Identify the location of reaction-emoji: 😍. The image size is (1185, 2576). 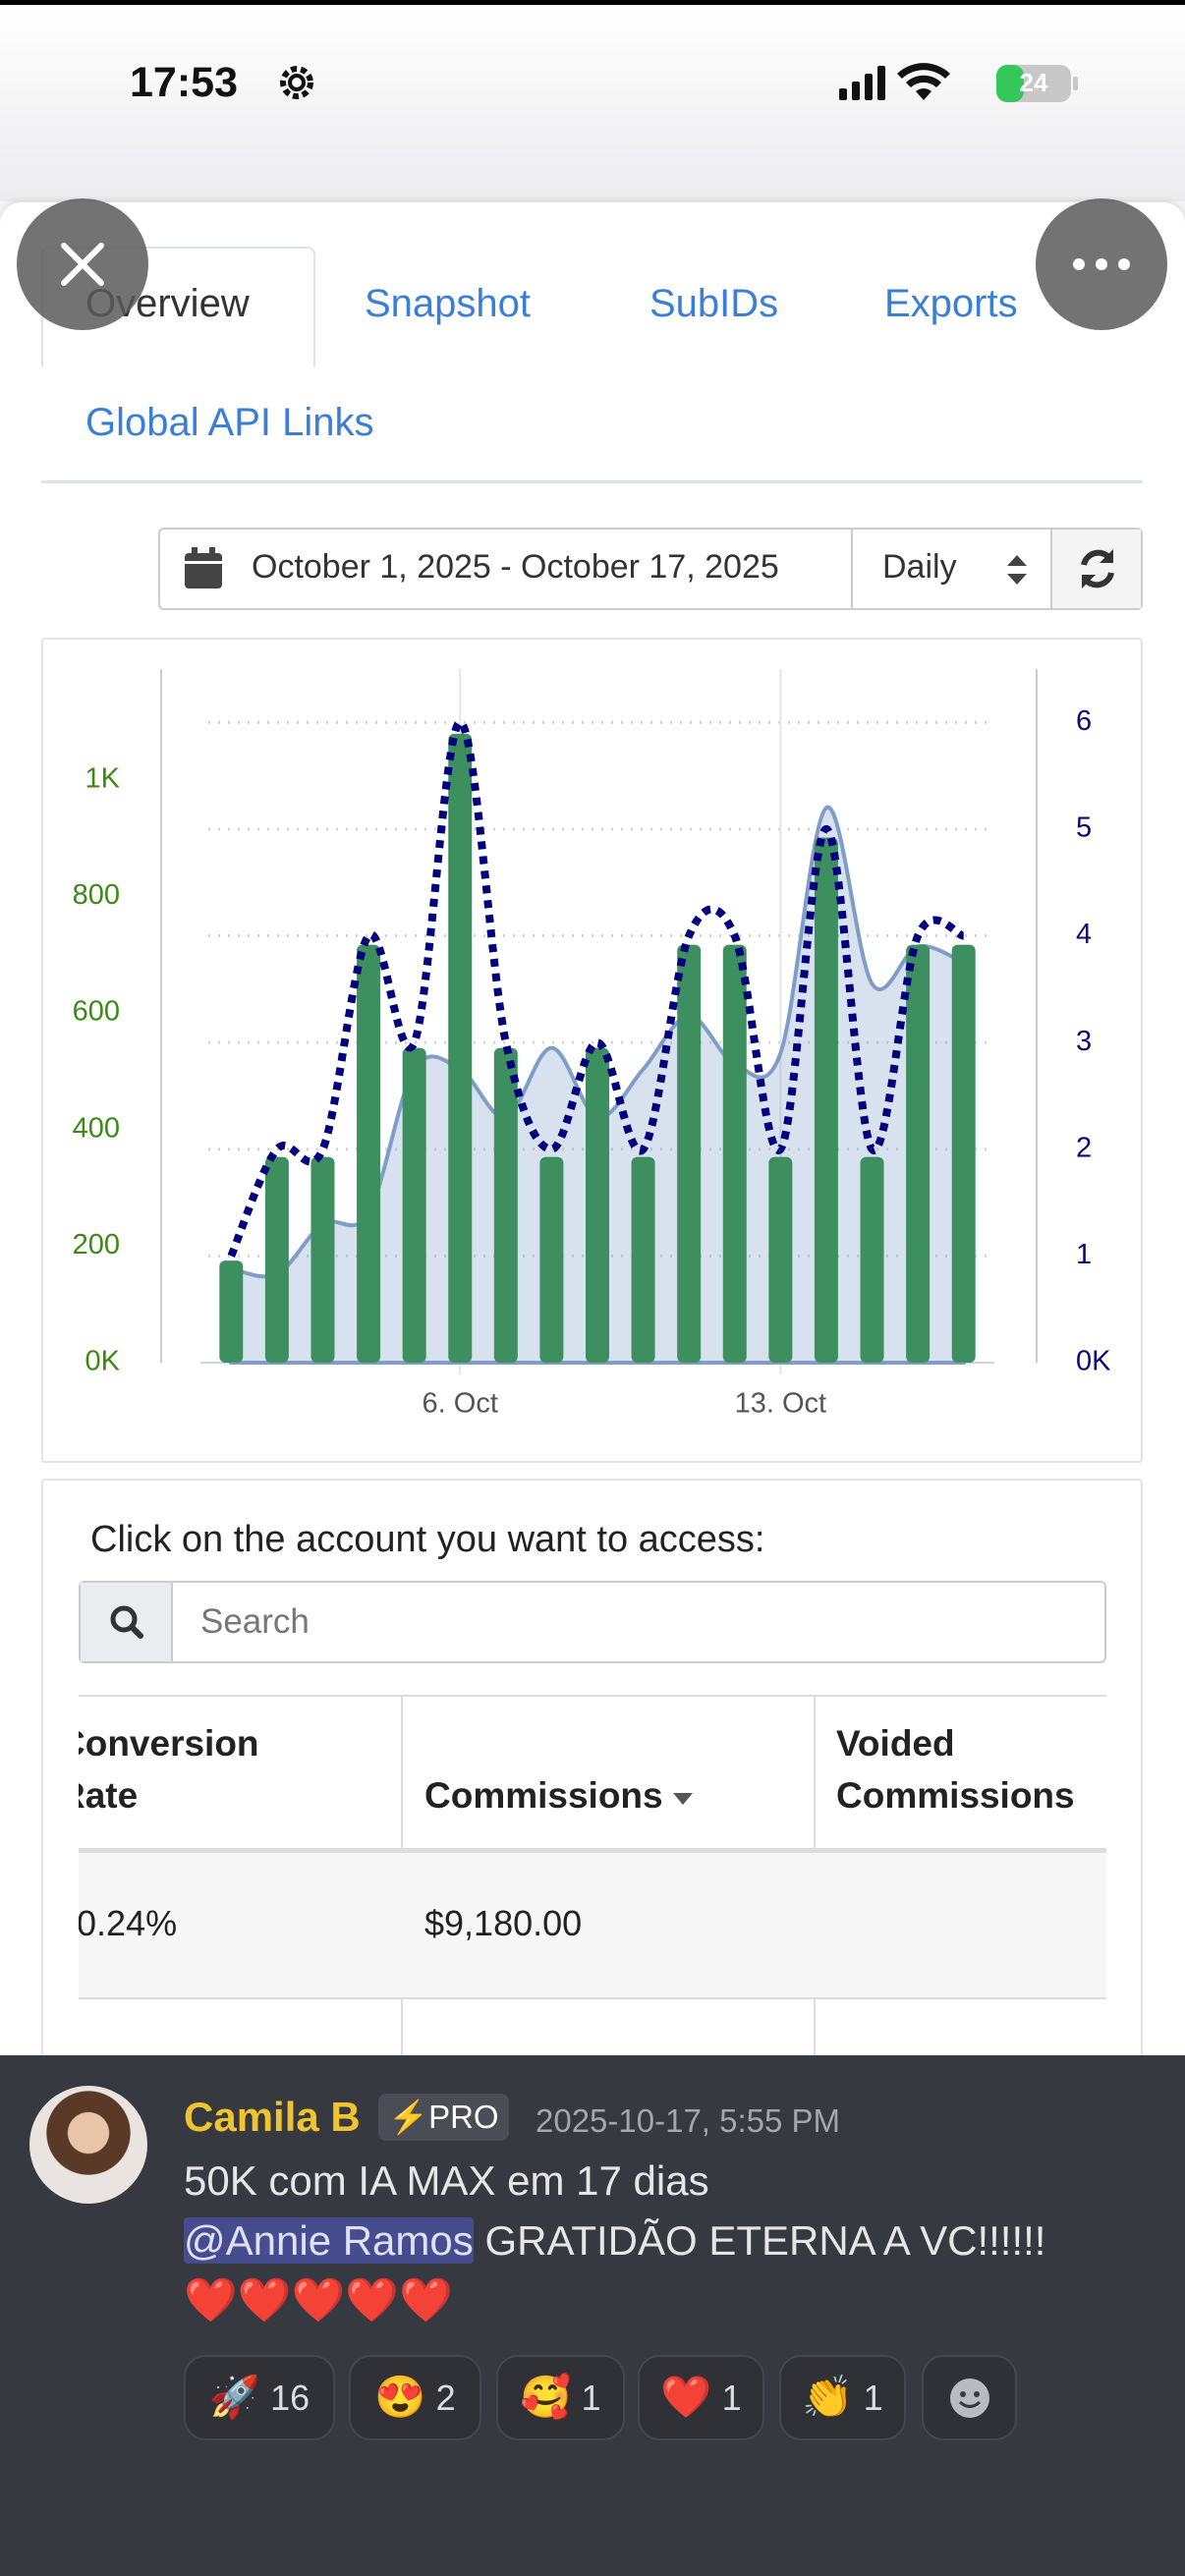
(400, 2397).